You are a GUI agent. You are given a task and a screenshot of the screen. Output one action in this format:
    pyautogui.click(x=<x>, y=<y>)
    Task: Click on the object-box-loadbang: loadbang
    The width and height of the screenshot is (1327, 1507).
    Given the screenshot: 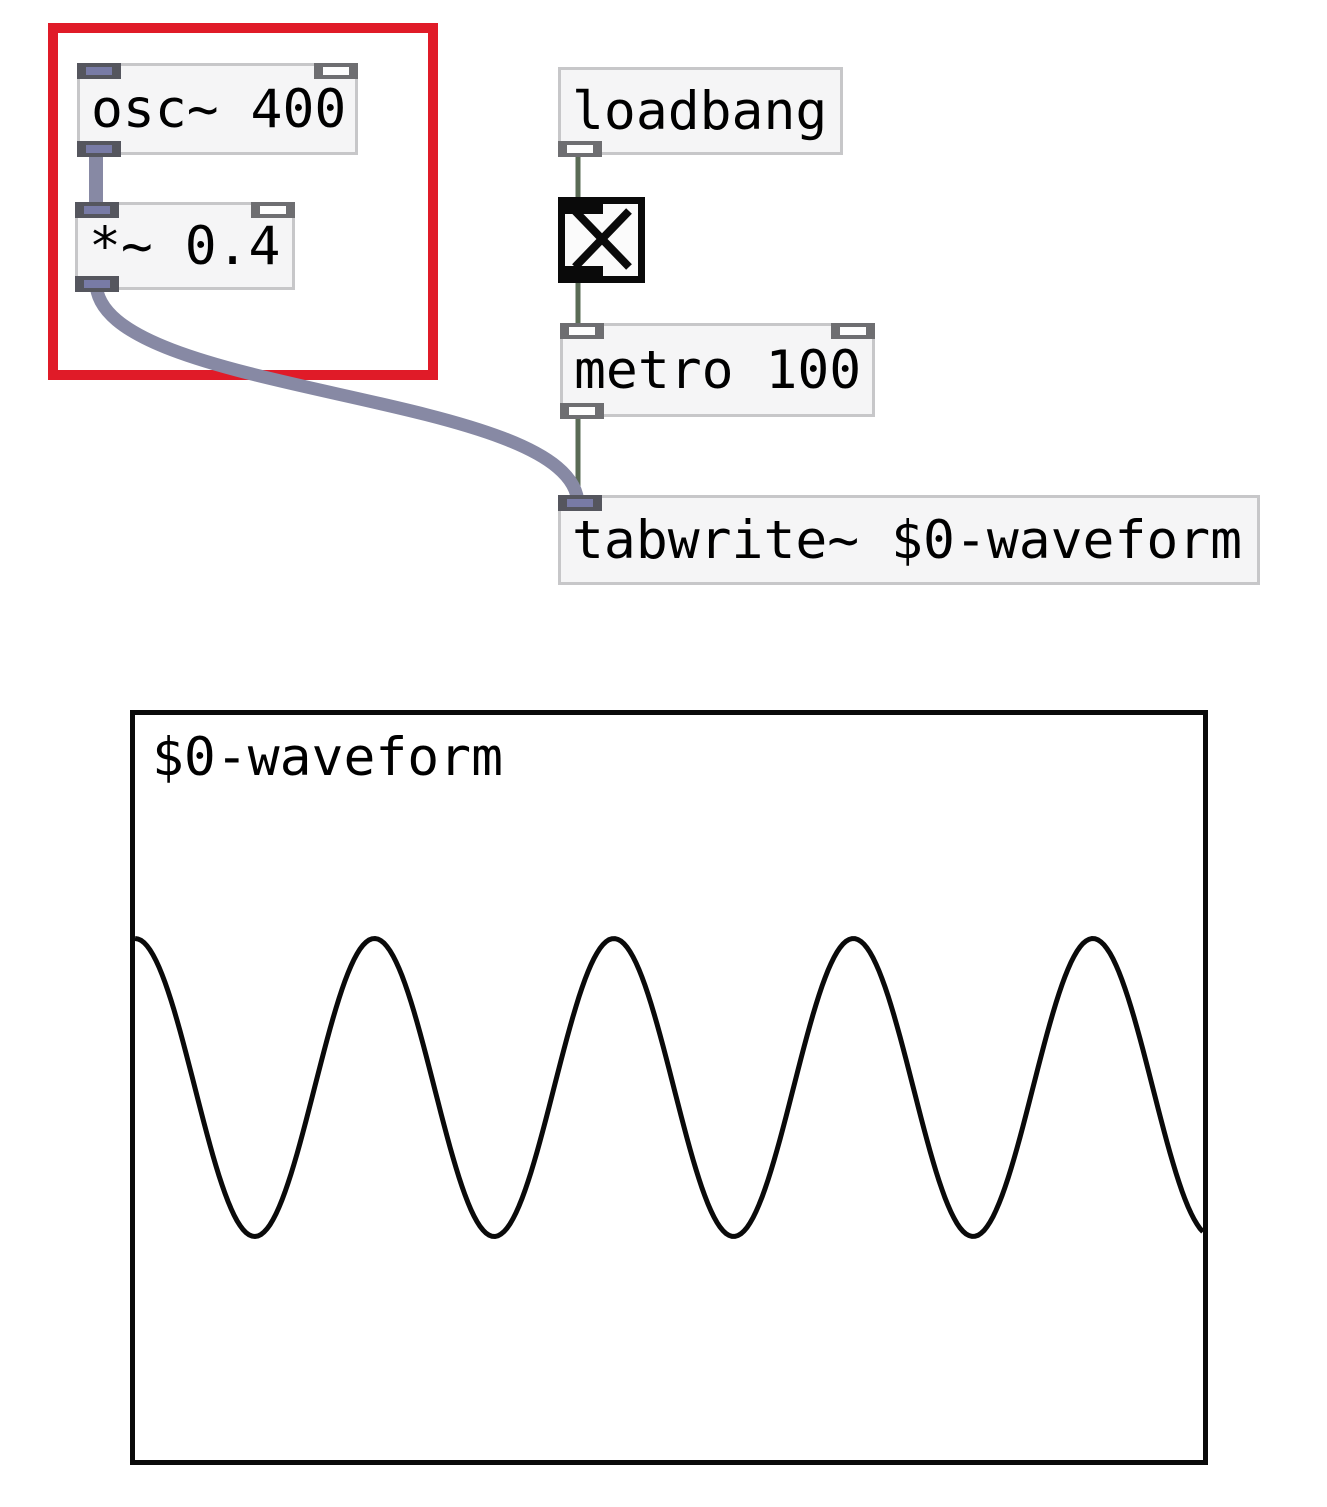 What is the action you would take?
    pyautogui.click(x=700, y=112)
    